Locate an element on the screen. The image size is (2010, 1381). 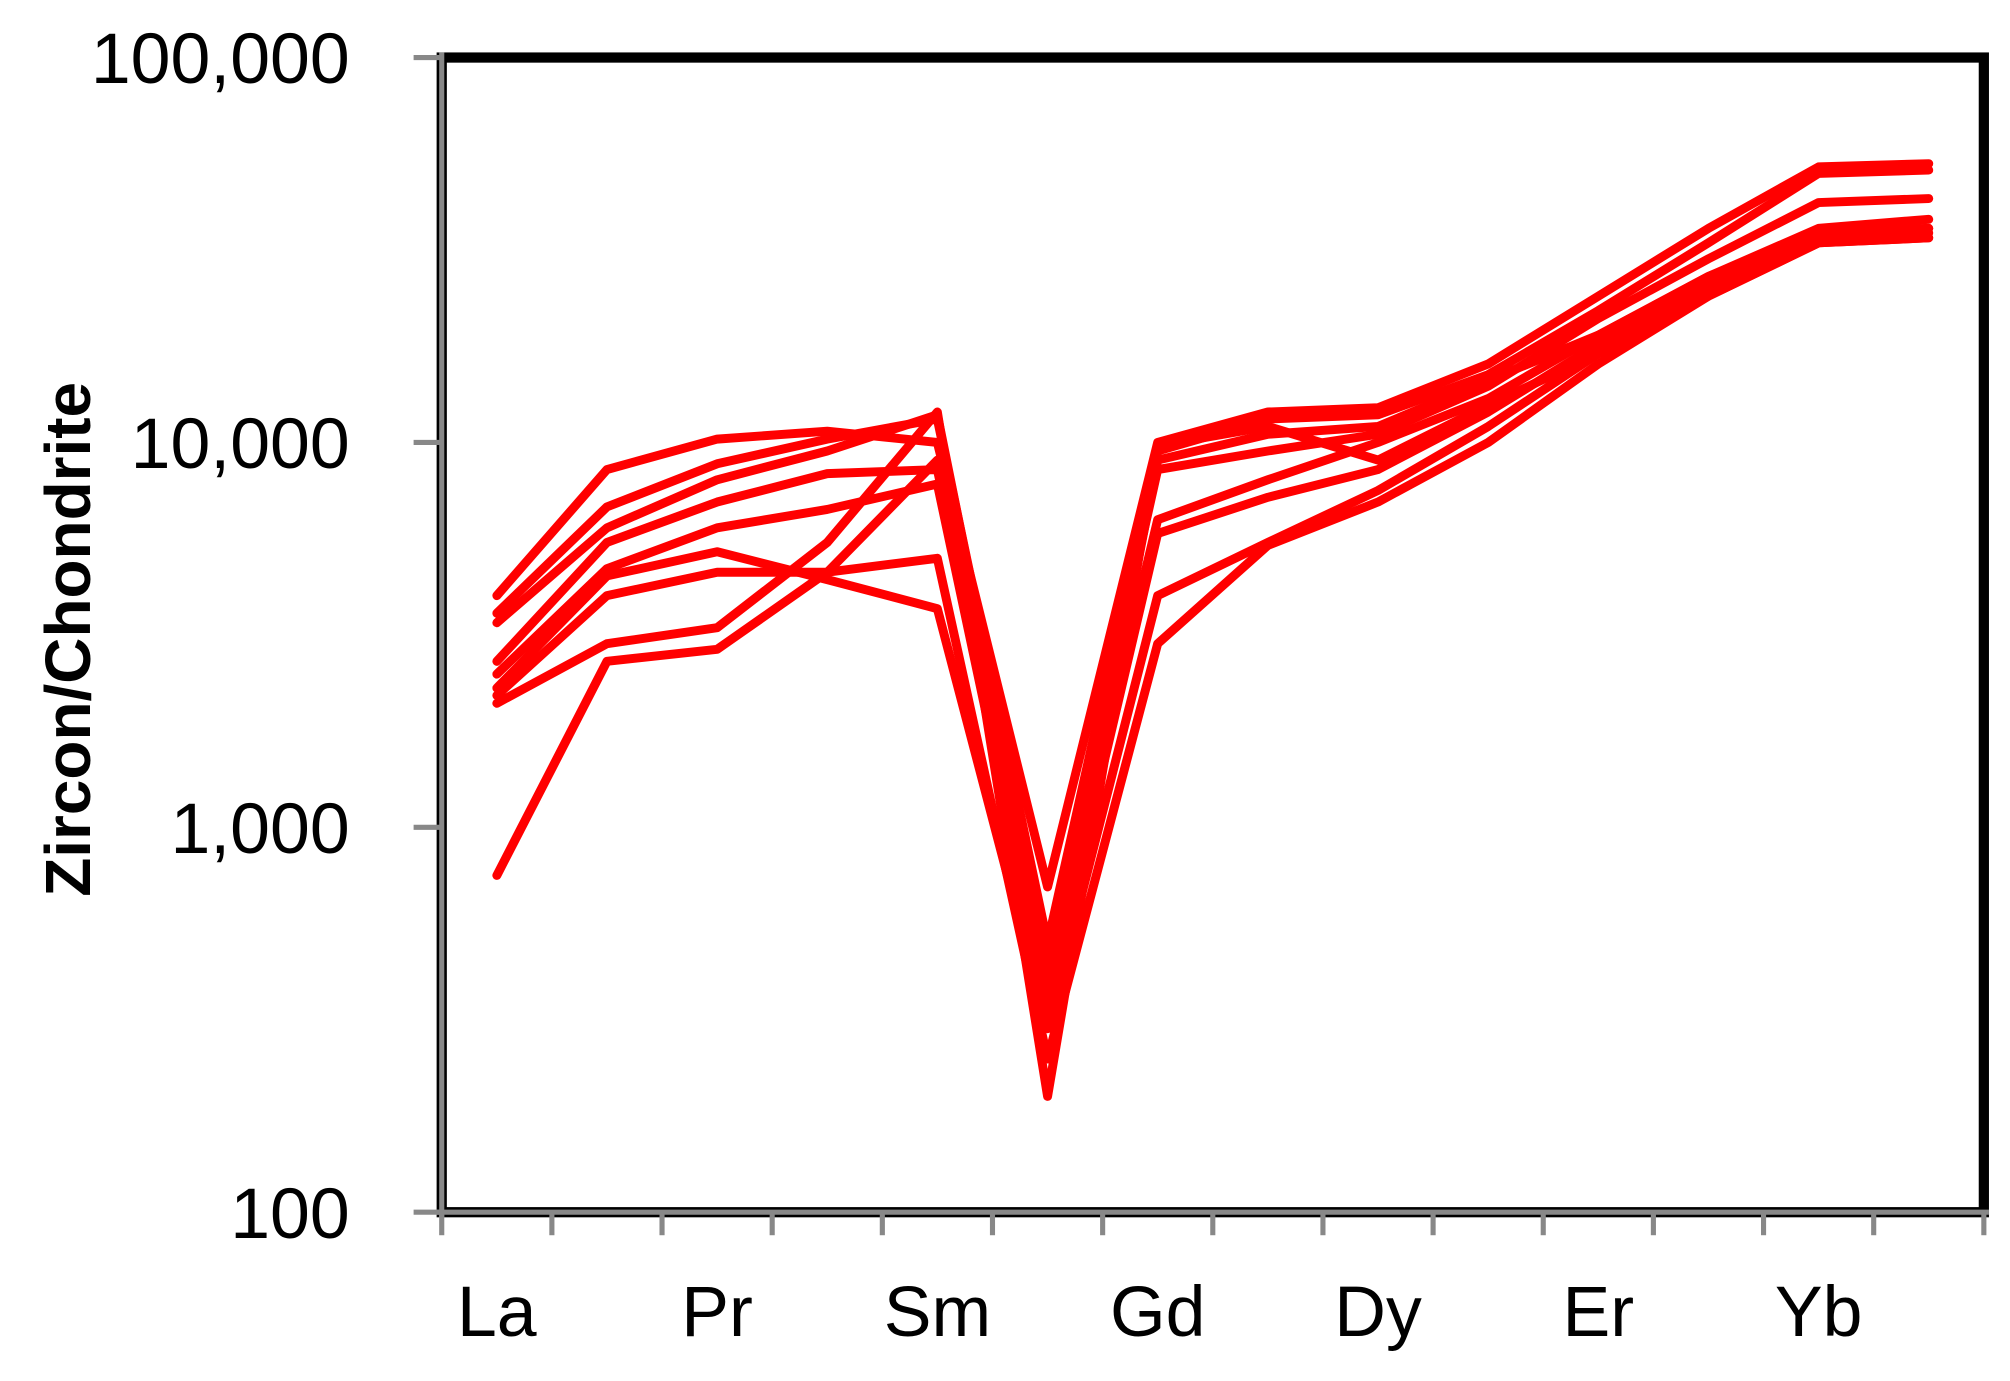
x-tick-label: Yb is located at coordinates (1819, 1312).